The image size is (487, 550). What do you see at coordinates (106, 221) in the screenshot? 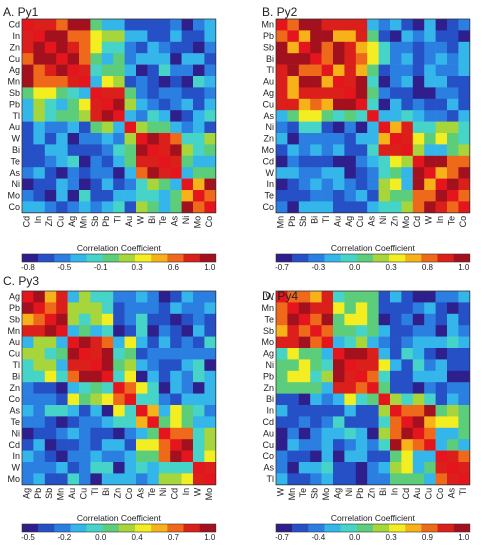
I see `col-label: Pb` at bounding box center [106, 221].